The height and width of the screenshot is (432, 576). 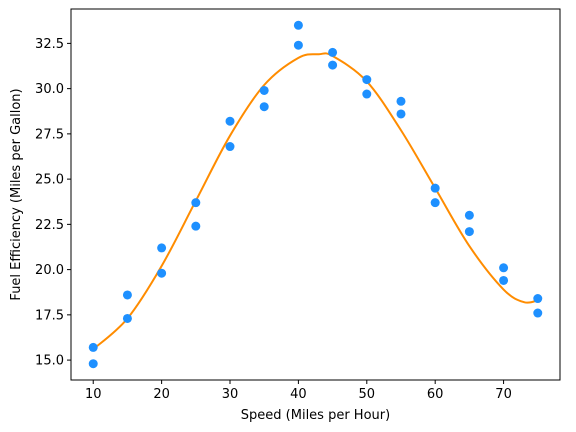 I want to click on y-tick-label: 32.5, so click(x=49, y=44).